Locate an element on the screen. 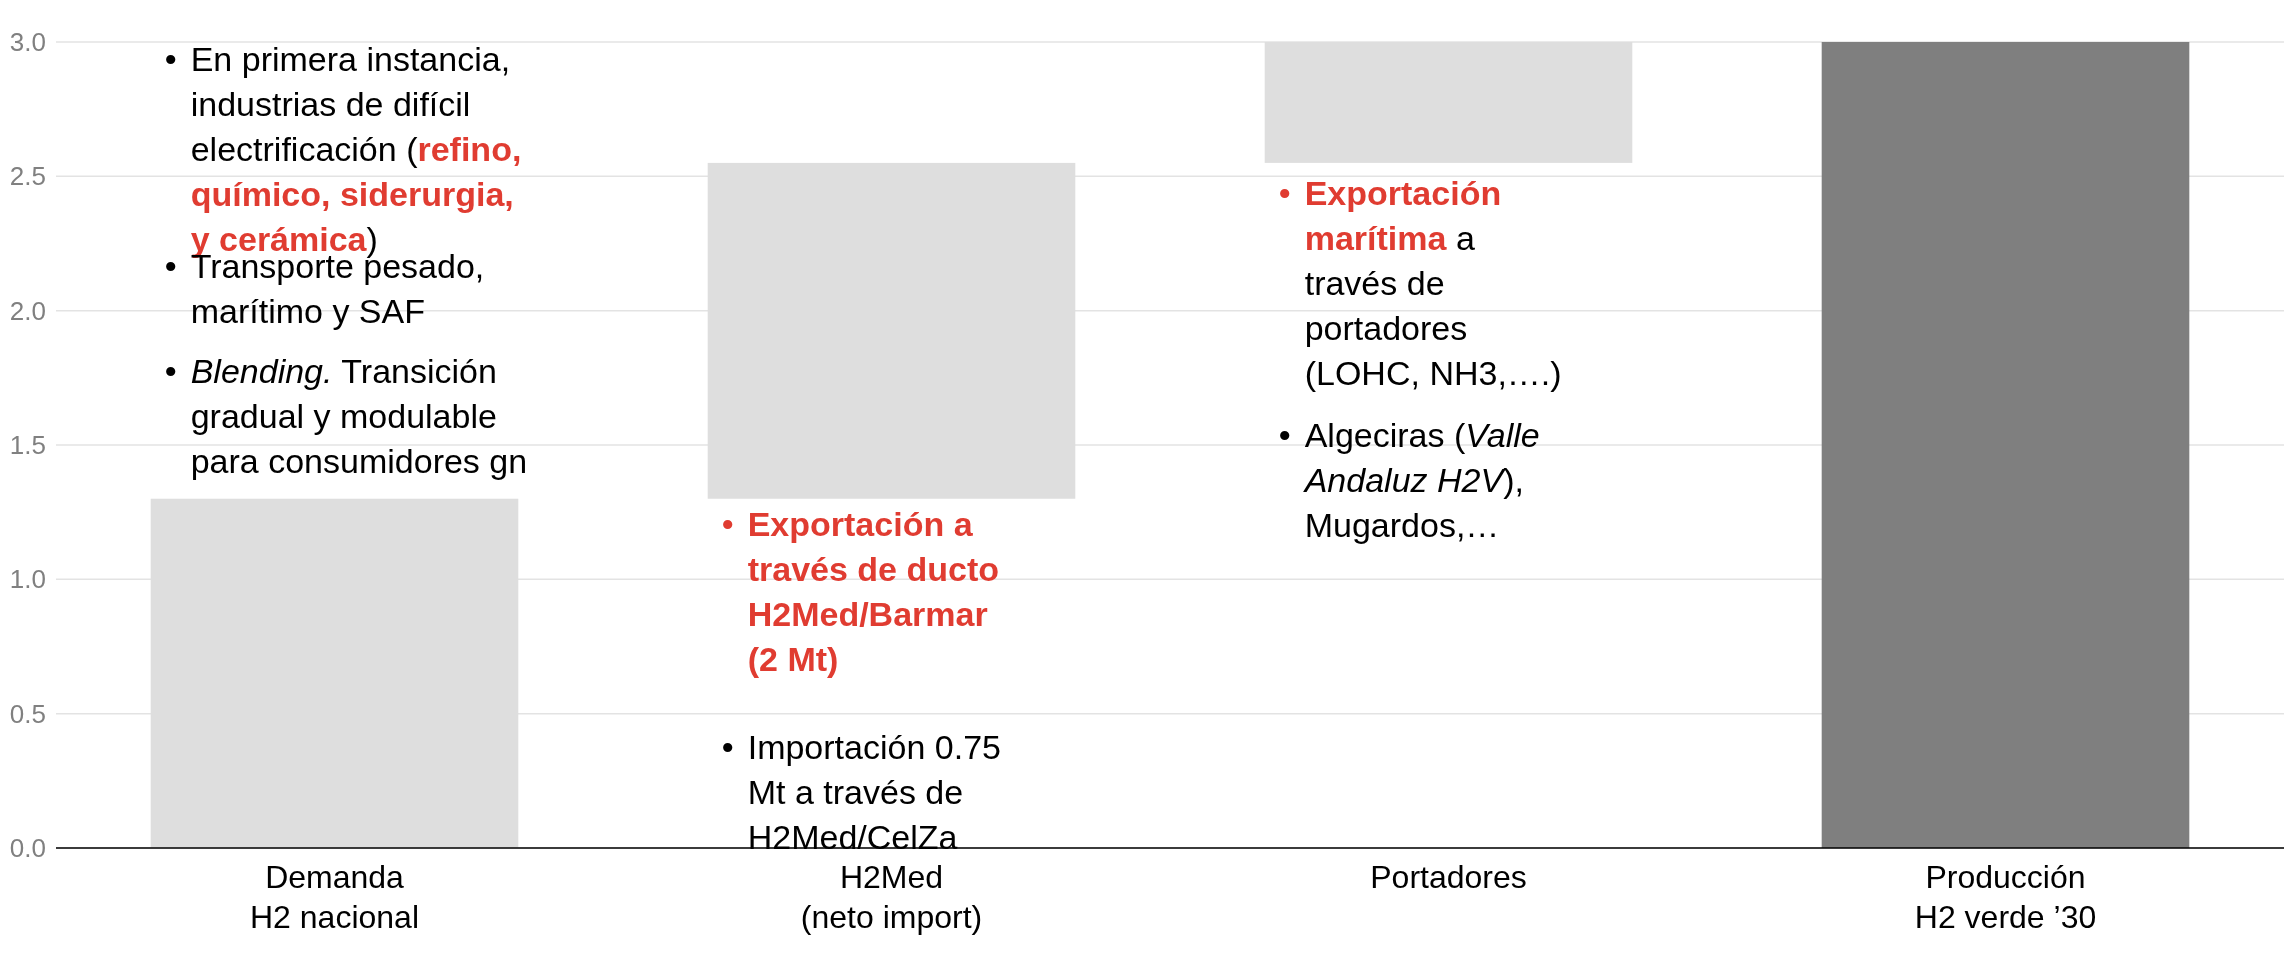  text: • Exportación marítima a través de portadores (LOHC, NH3,….) is located at coordinates (1420, 283).